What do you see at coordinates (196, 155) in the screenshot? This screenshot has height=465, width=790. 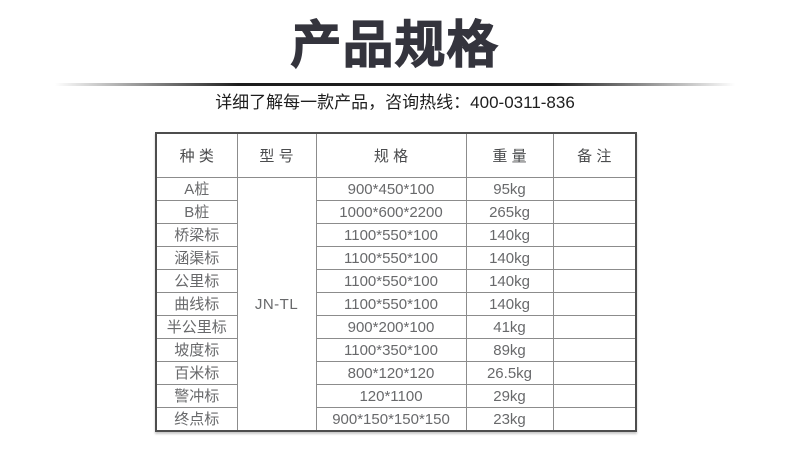 I see `col-header-type: 种 类` at bounding box center [196, 155].